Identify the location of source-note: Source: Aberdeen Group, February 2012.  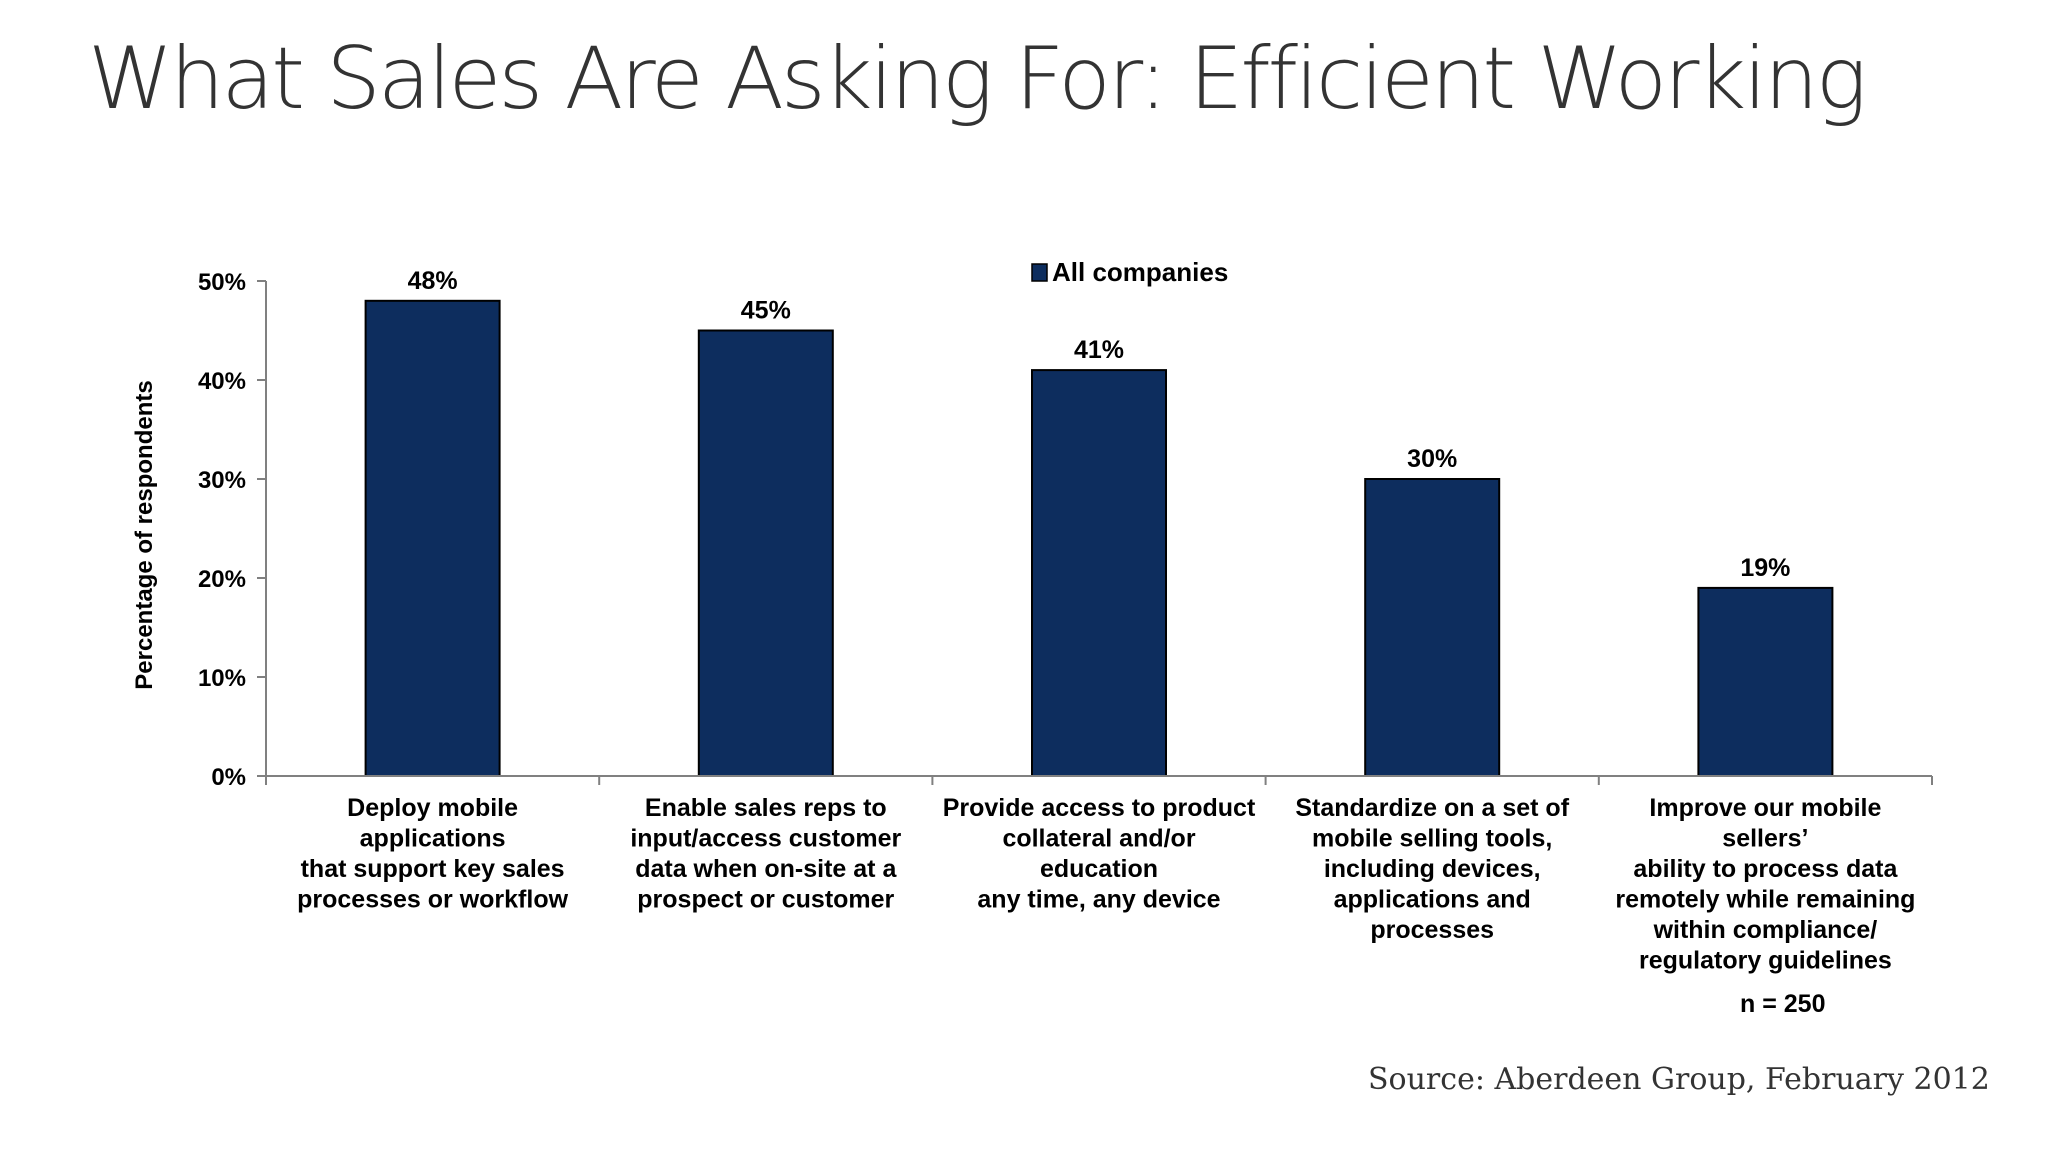
(1679, 1079).